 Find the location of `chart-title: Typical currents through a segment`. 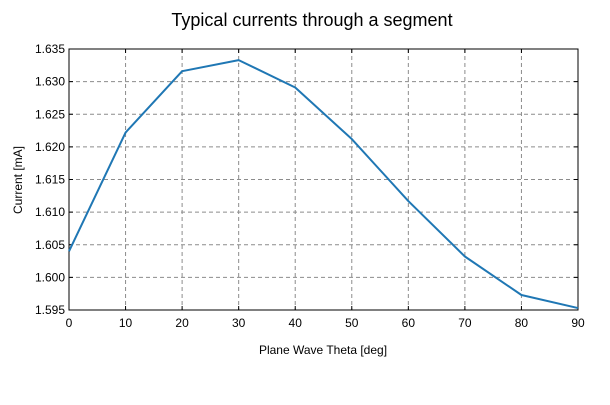

chart-title: Typical currents through a segment is located at coordinates (311, 20).